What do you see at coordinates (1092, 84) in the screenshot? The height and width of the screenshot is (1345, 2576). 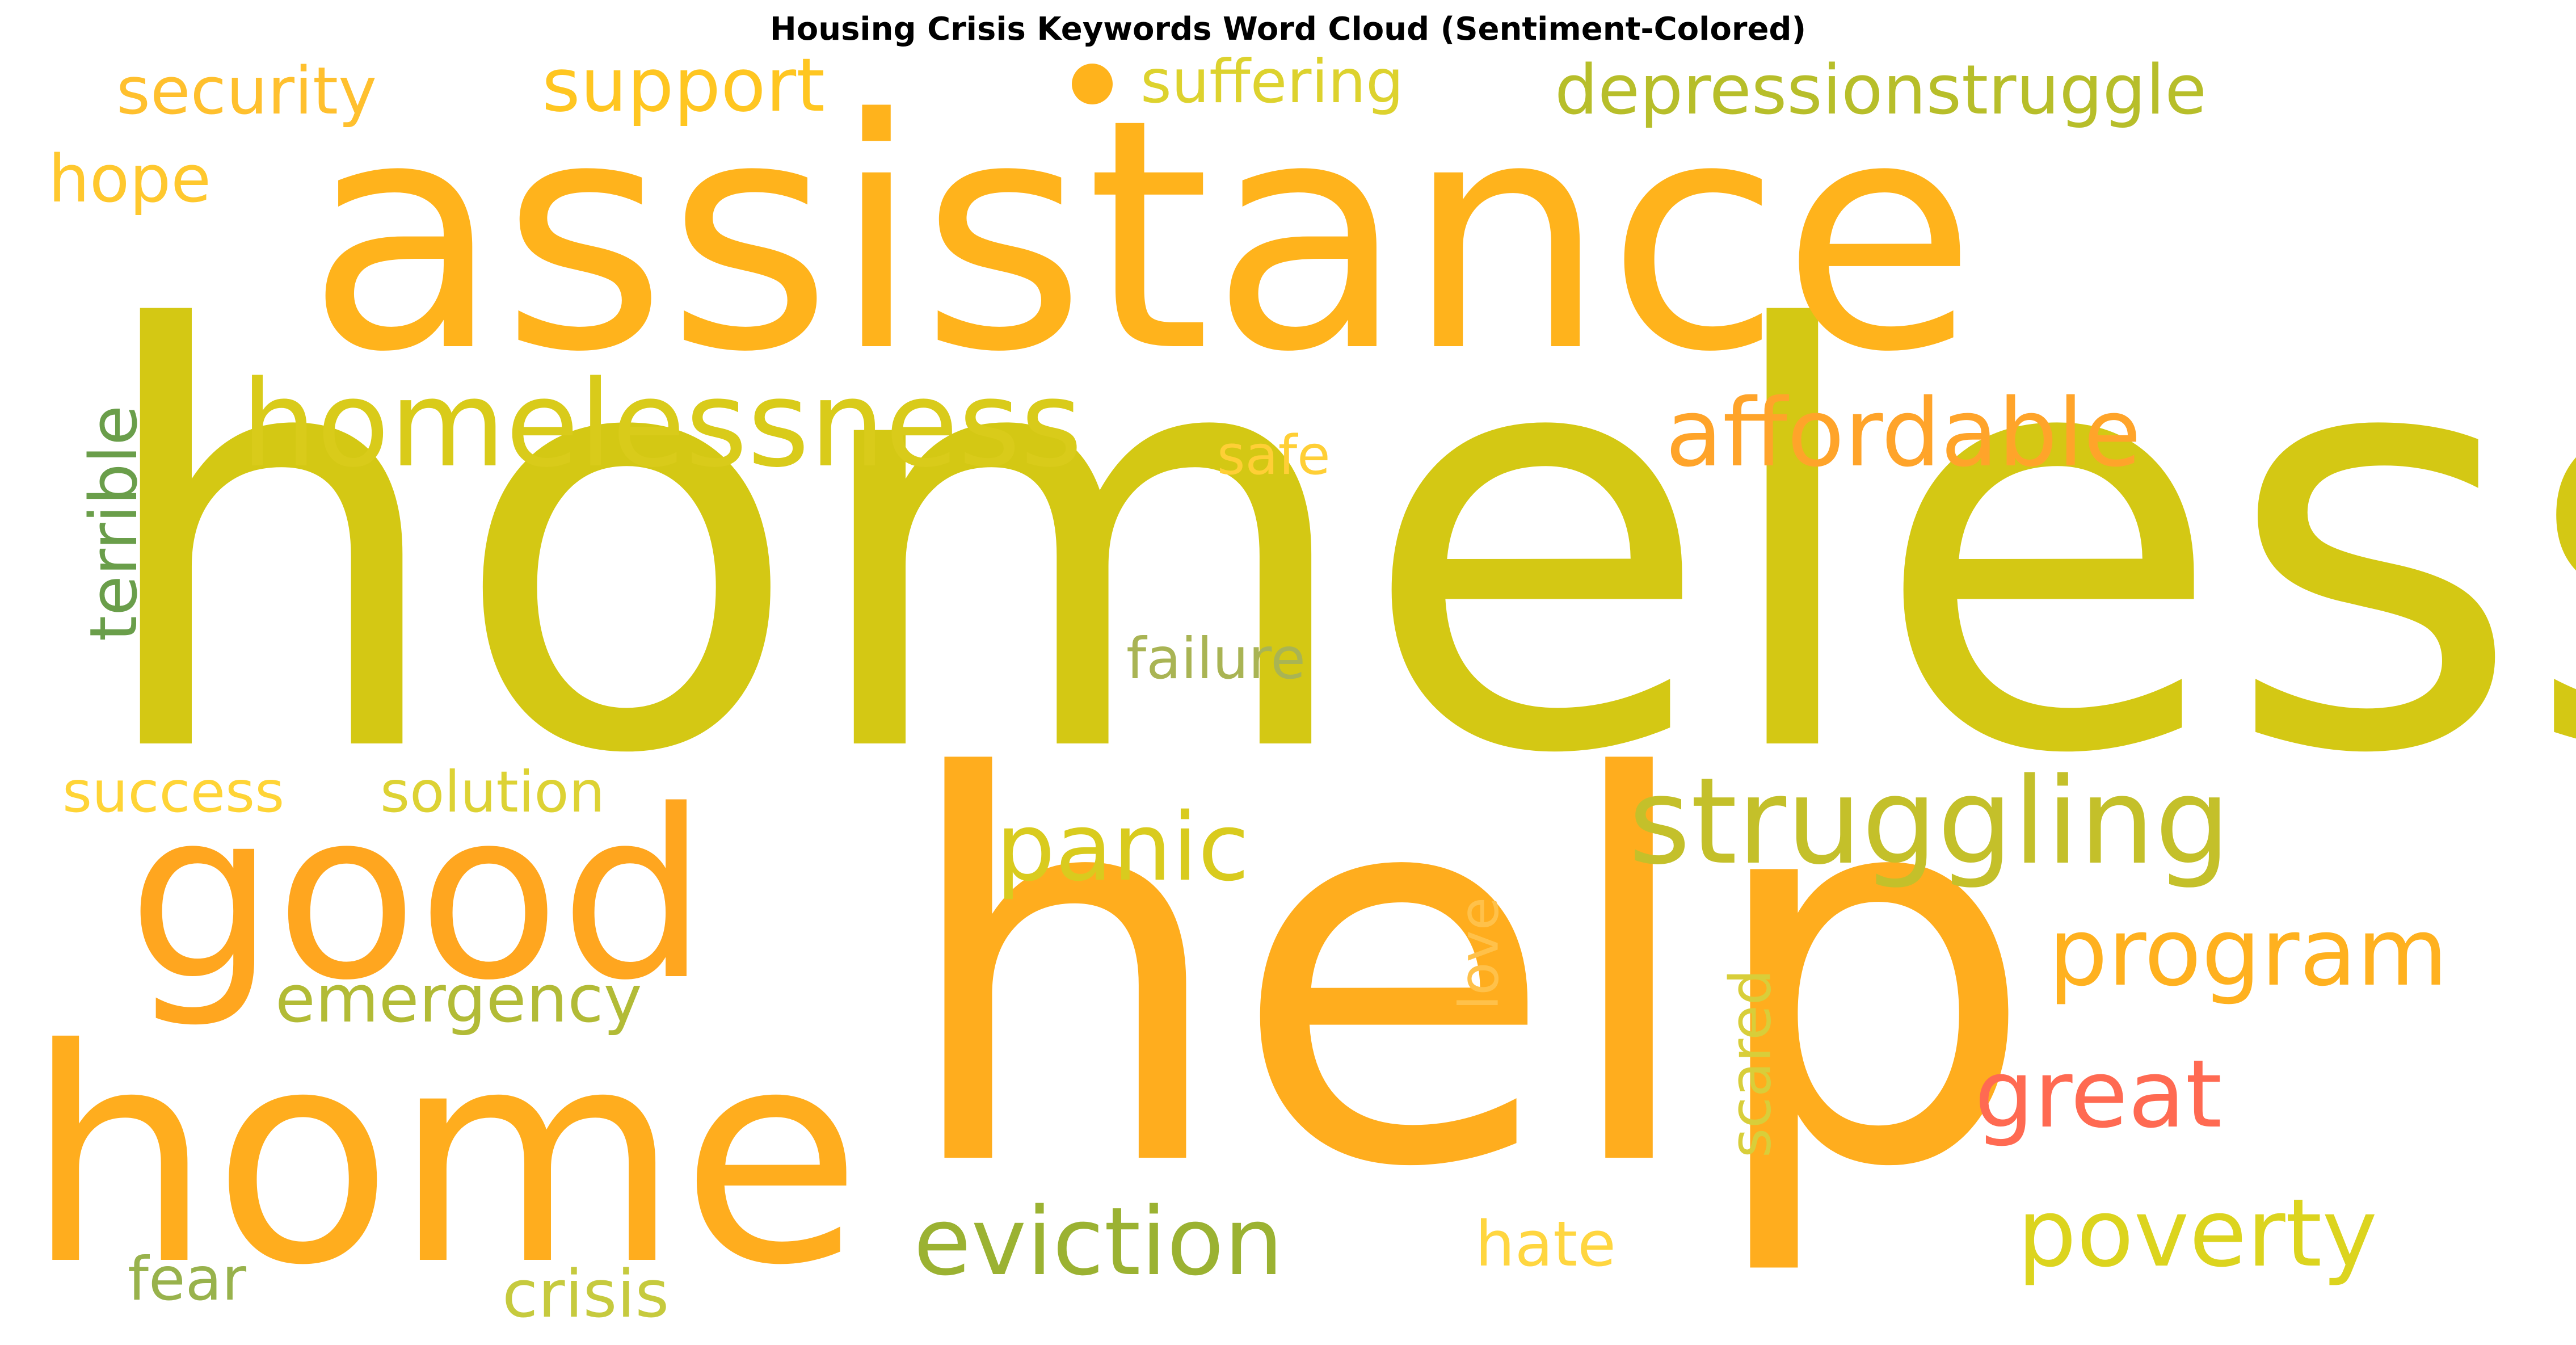 I see `cloud-dot-mark` at bounding box center [1092, 84].